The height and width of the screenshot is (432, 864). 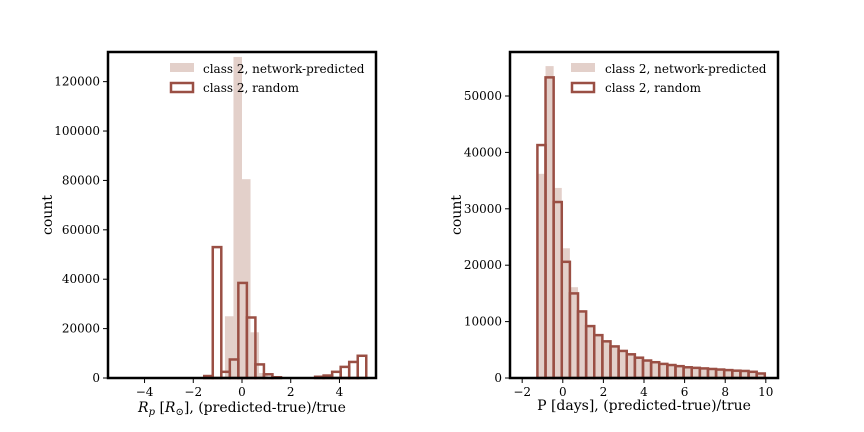 I want to click on y-tick-label: 10000, so click(x=483, y=322).